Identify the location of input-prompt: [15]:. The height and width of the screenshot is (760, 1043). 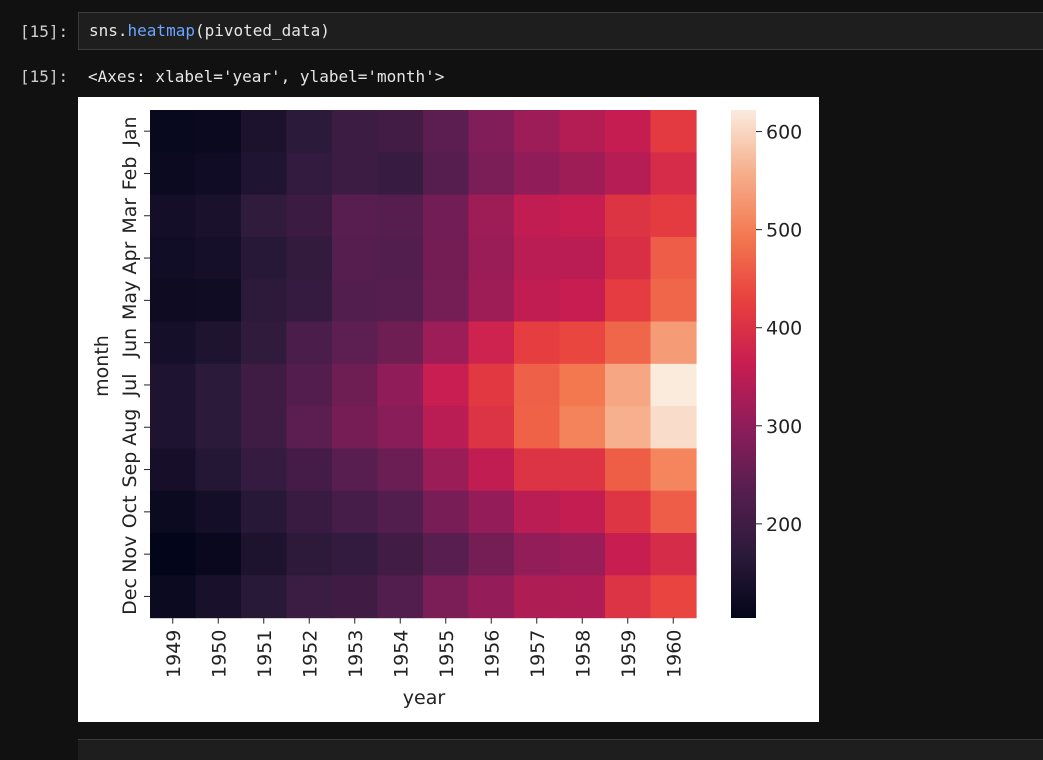
(44, 31).